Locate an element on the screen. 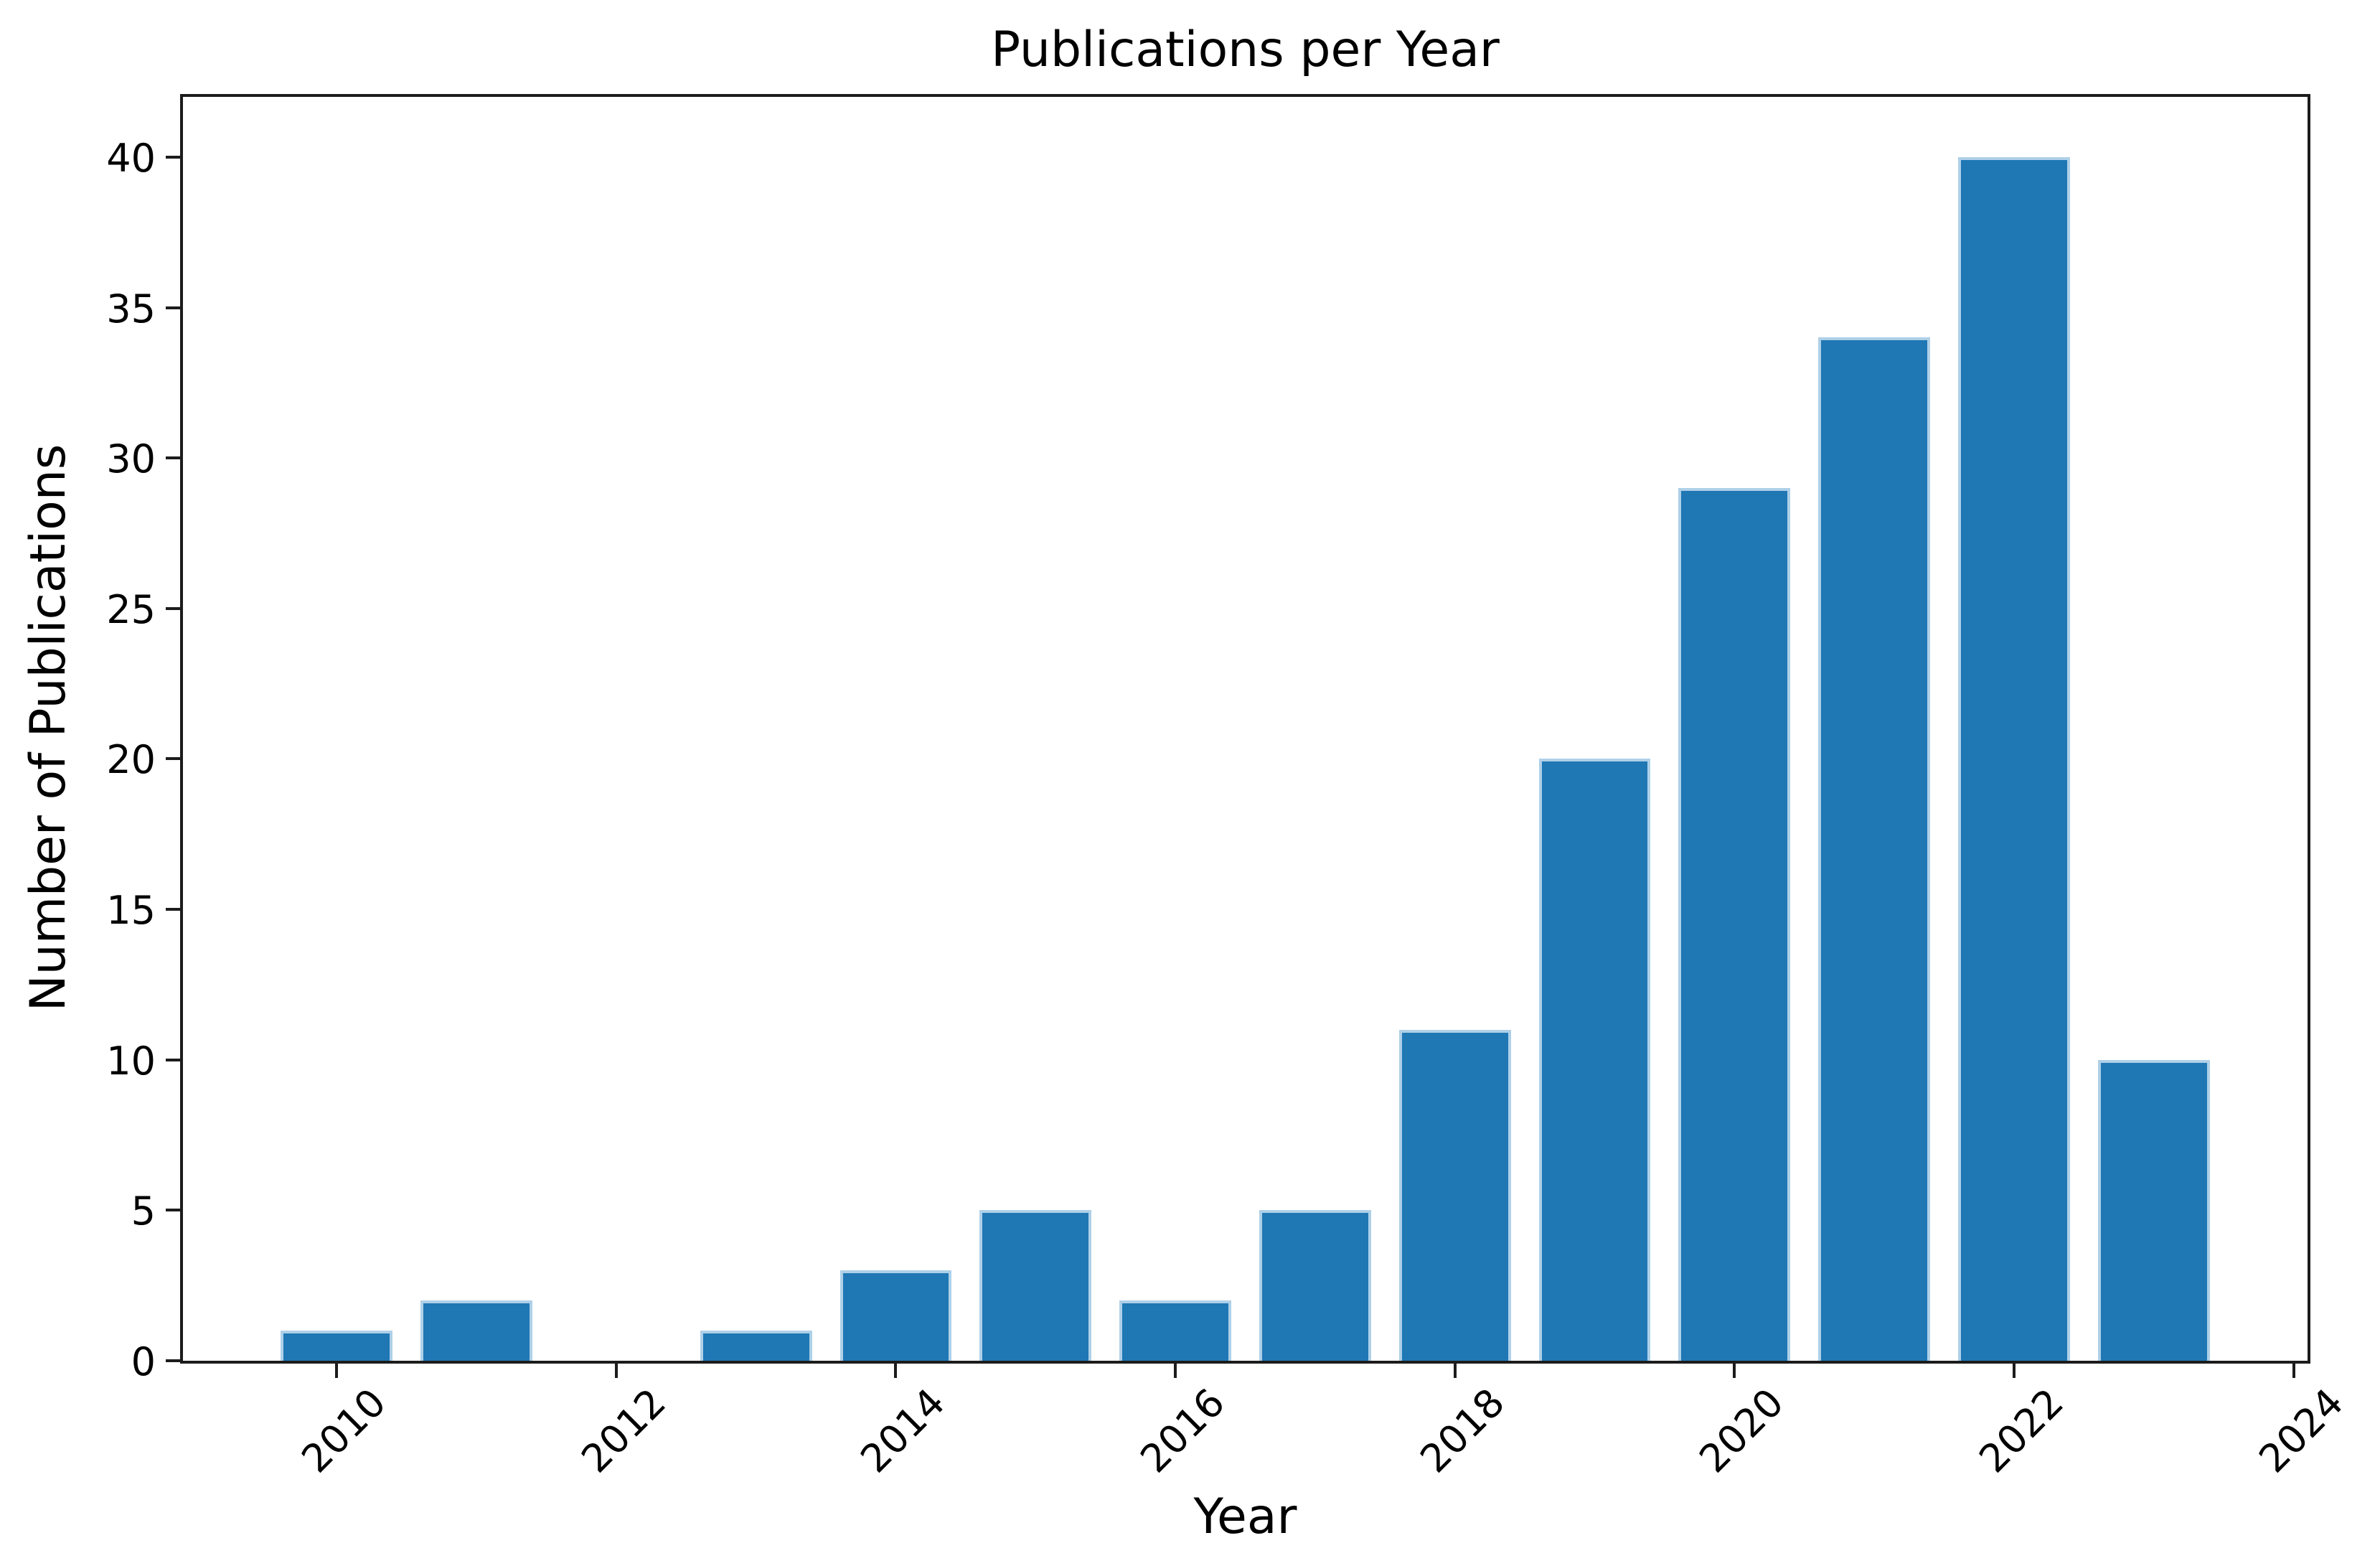  x-tick-label-2022: 2022 is located at coordinates (2021, 1430).